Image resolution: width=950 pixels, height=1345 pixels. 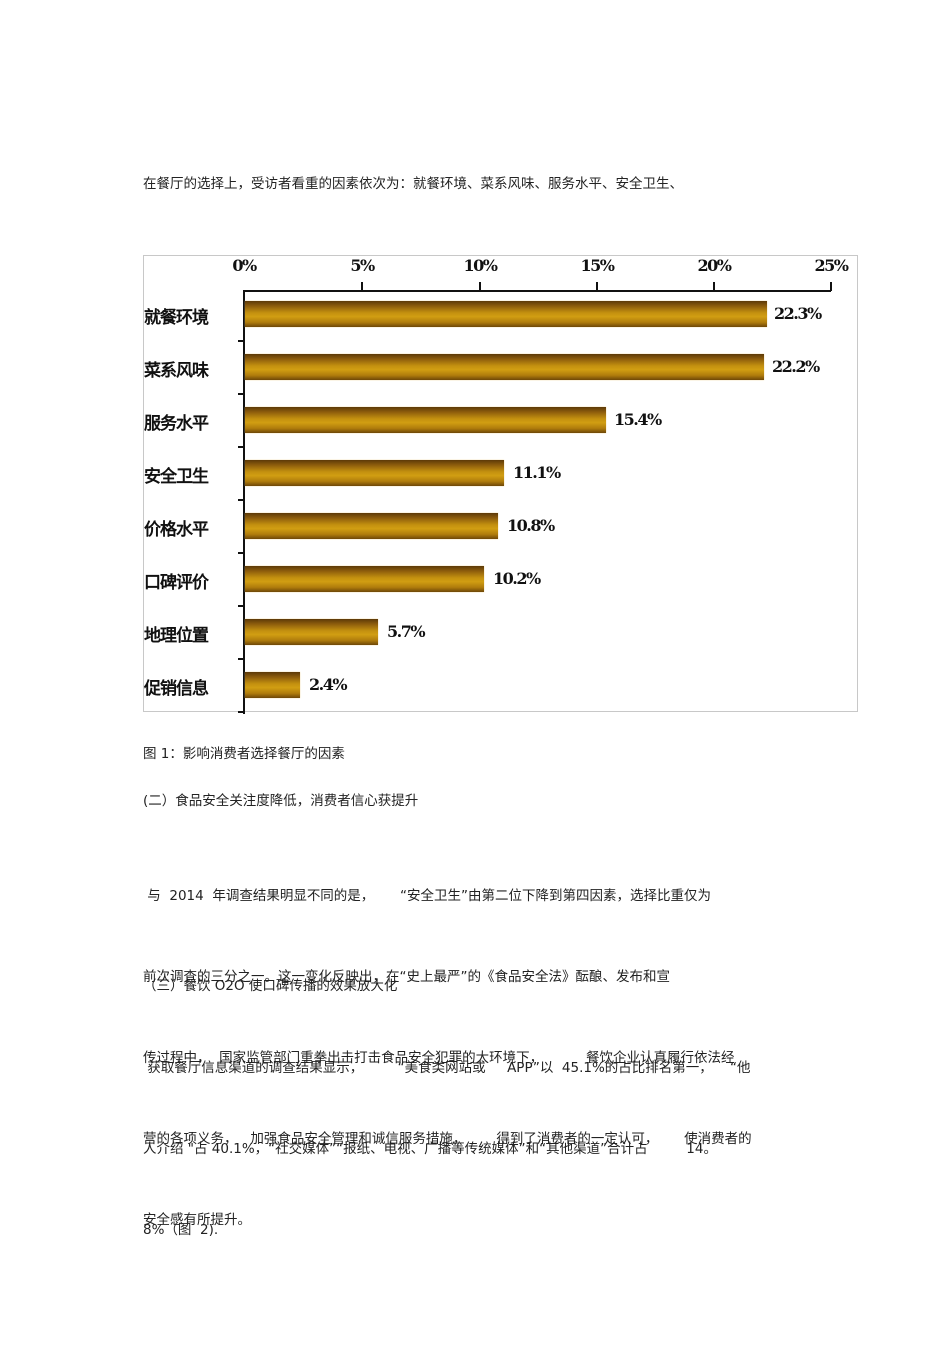 I want to click on section-heading: (二）食品安全关注度降低，消费者信心获提升, so click(x=281, y=801).